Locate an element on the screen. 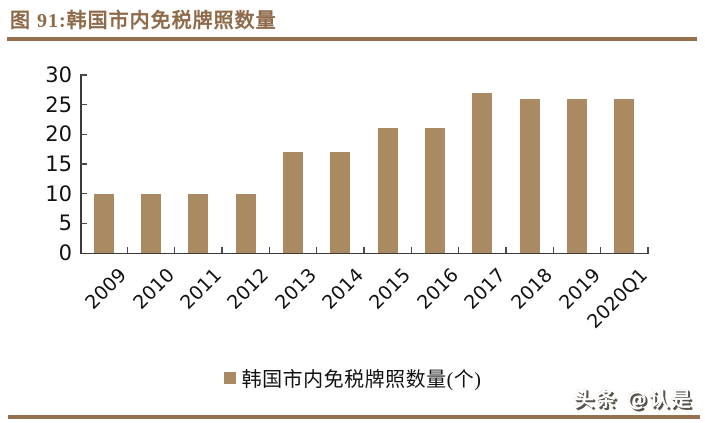  legend-label: 韩国市内免税牌照数量(个) is located at coordinates (361, 380).